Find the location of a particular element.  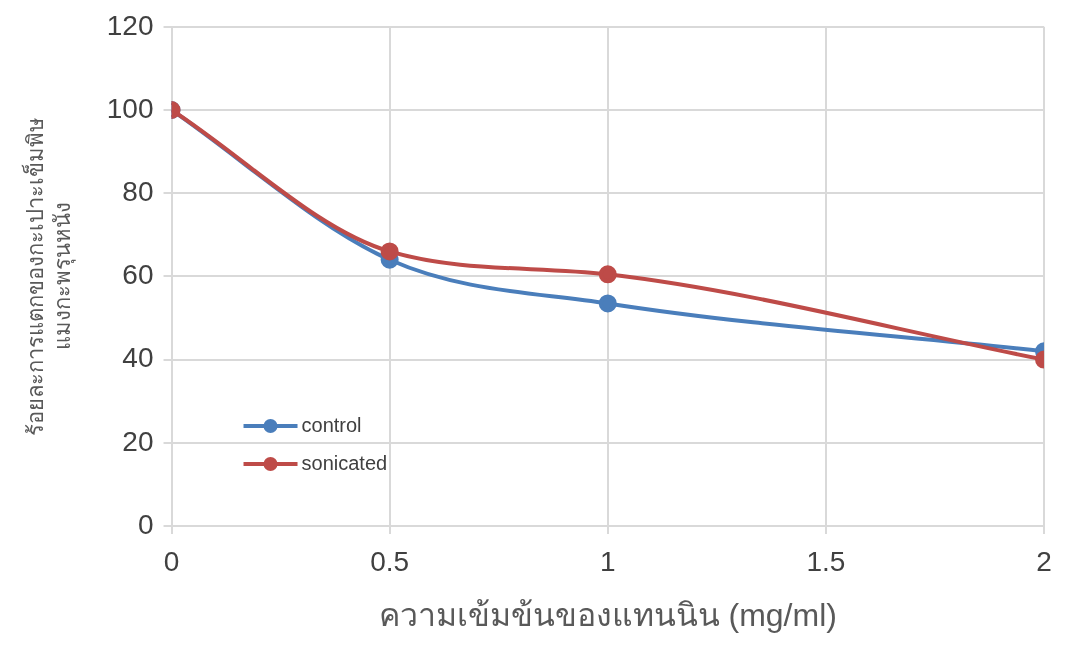

y-tick-label: 0 is located at coordinates (145, 524).